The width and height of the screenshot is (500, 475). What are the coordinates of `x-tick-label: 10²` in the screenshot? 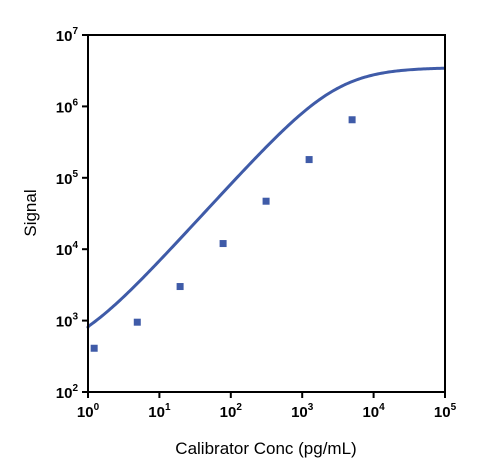 It's located at (231, 411).